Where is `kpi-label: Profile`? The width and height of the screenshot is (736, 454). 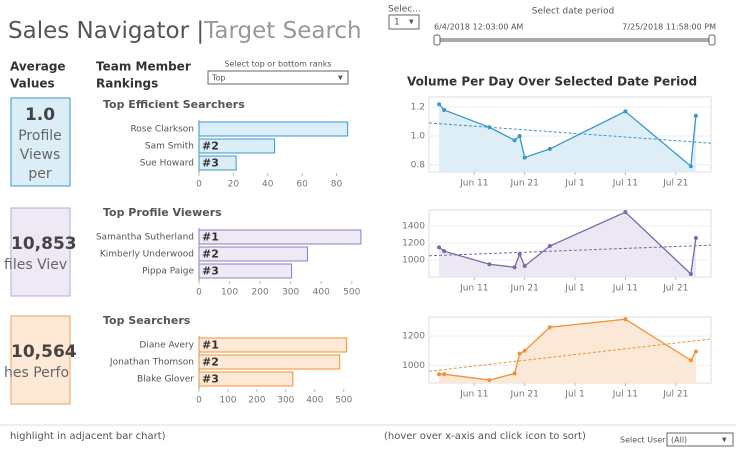
kpi-label: Profile is located at coordinates (40, 136).